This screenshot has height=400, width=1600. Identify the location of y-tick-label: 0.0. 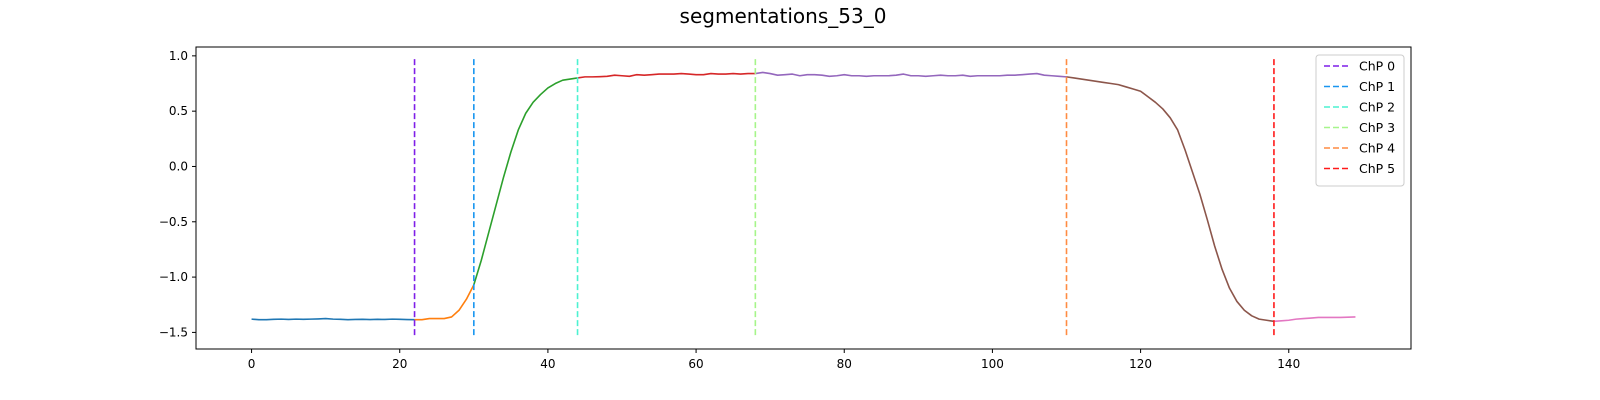
(178, 166).